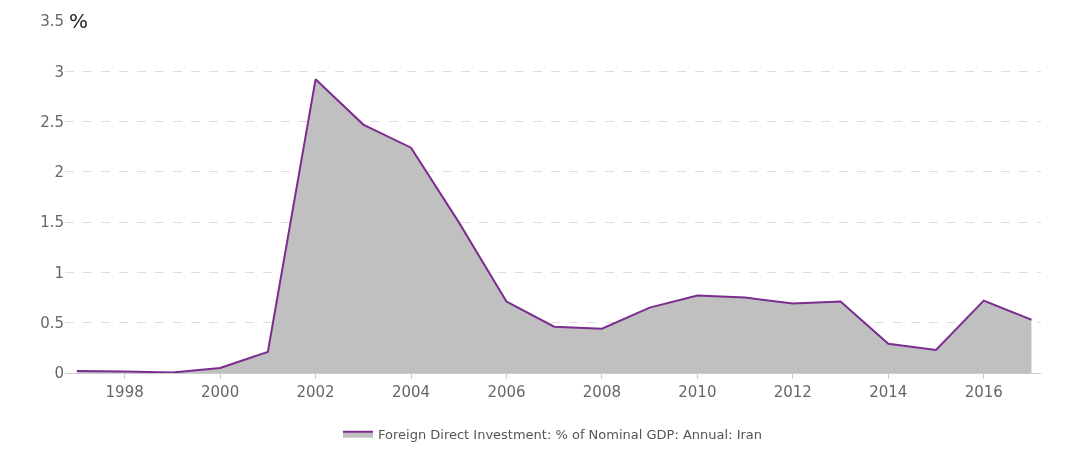 Image resolution: width=1071 pixels, height=461 pixels. I want to click on y-axis-title: %, so click(79, 21).